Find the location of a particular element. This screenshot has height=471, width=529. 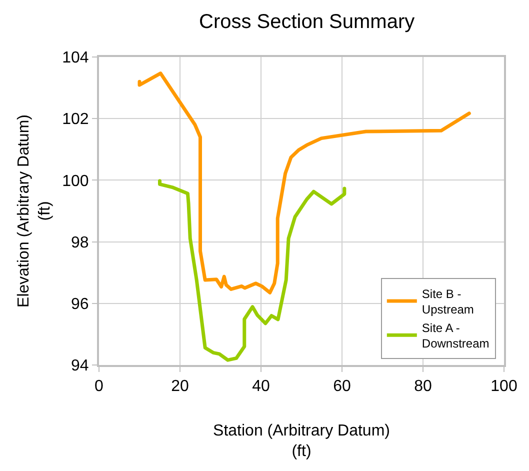

x-tick-label: 0 is located at coordinates (99, 387).